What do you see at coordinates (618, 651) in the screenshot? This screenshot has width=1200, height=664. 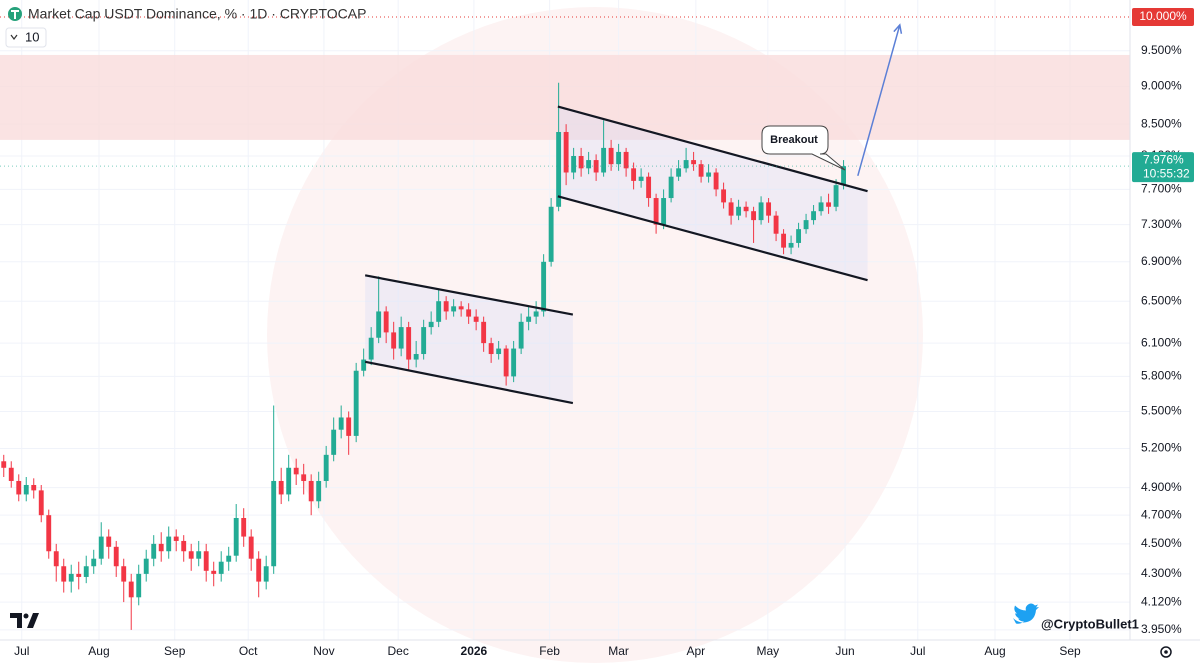 I see `x-tick-label: Mar` at bounding box center [618, 651].